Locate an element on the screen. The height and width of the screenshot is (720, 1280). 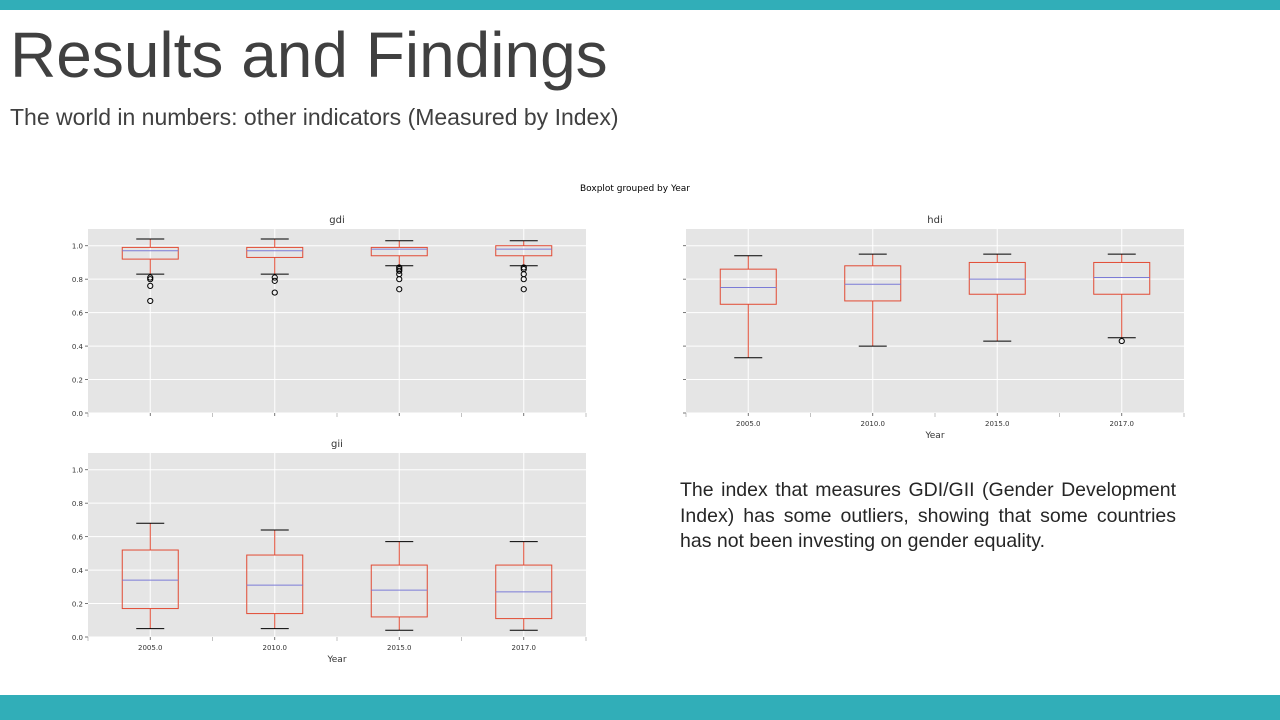
bottom-accent-bar is located at coordinates (640, 707).